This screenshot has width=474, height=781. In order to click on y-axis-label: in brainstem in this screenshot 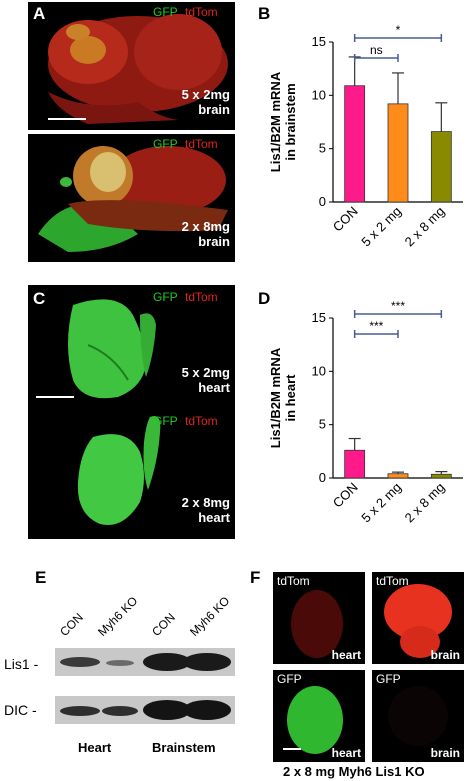, I will do `click(290, 121)`.